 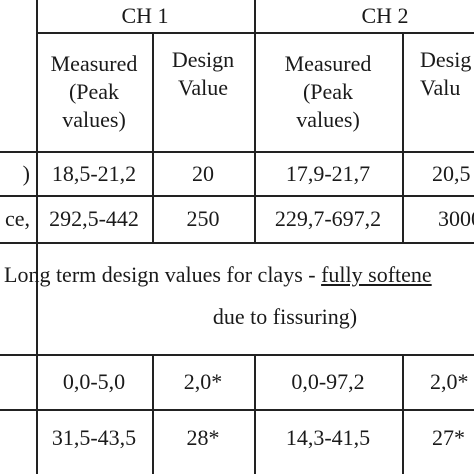 What do you see at coordinates (328, 381) in the screenshot?
I see `cell-ch2-measured: 0,0-97,2` at bounding box center [328, 381].